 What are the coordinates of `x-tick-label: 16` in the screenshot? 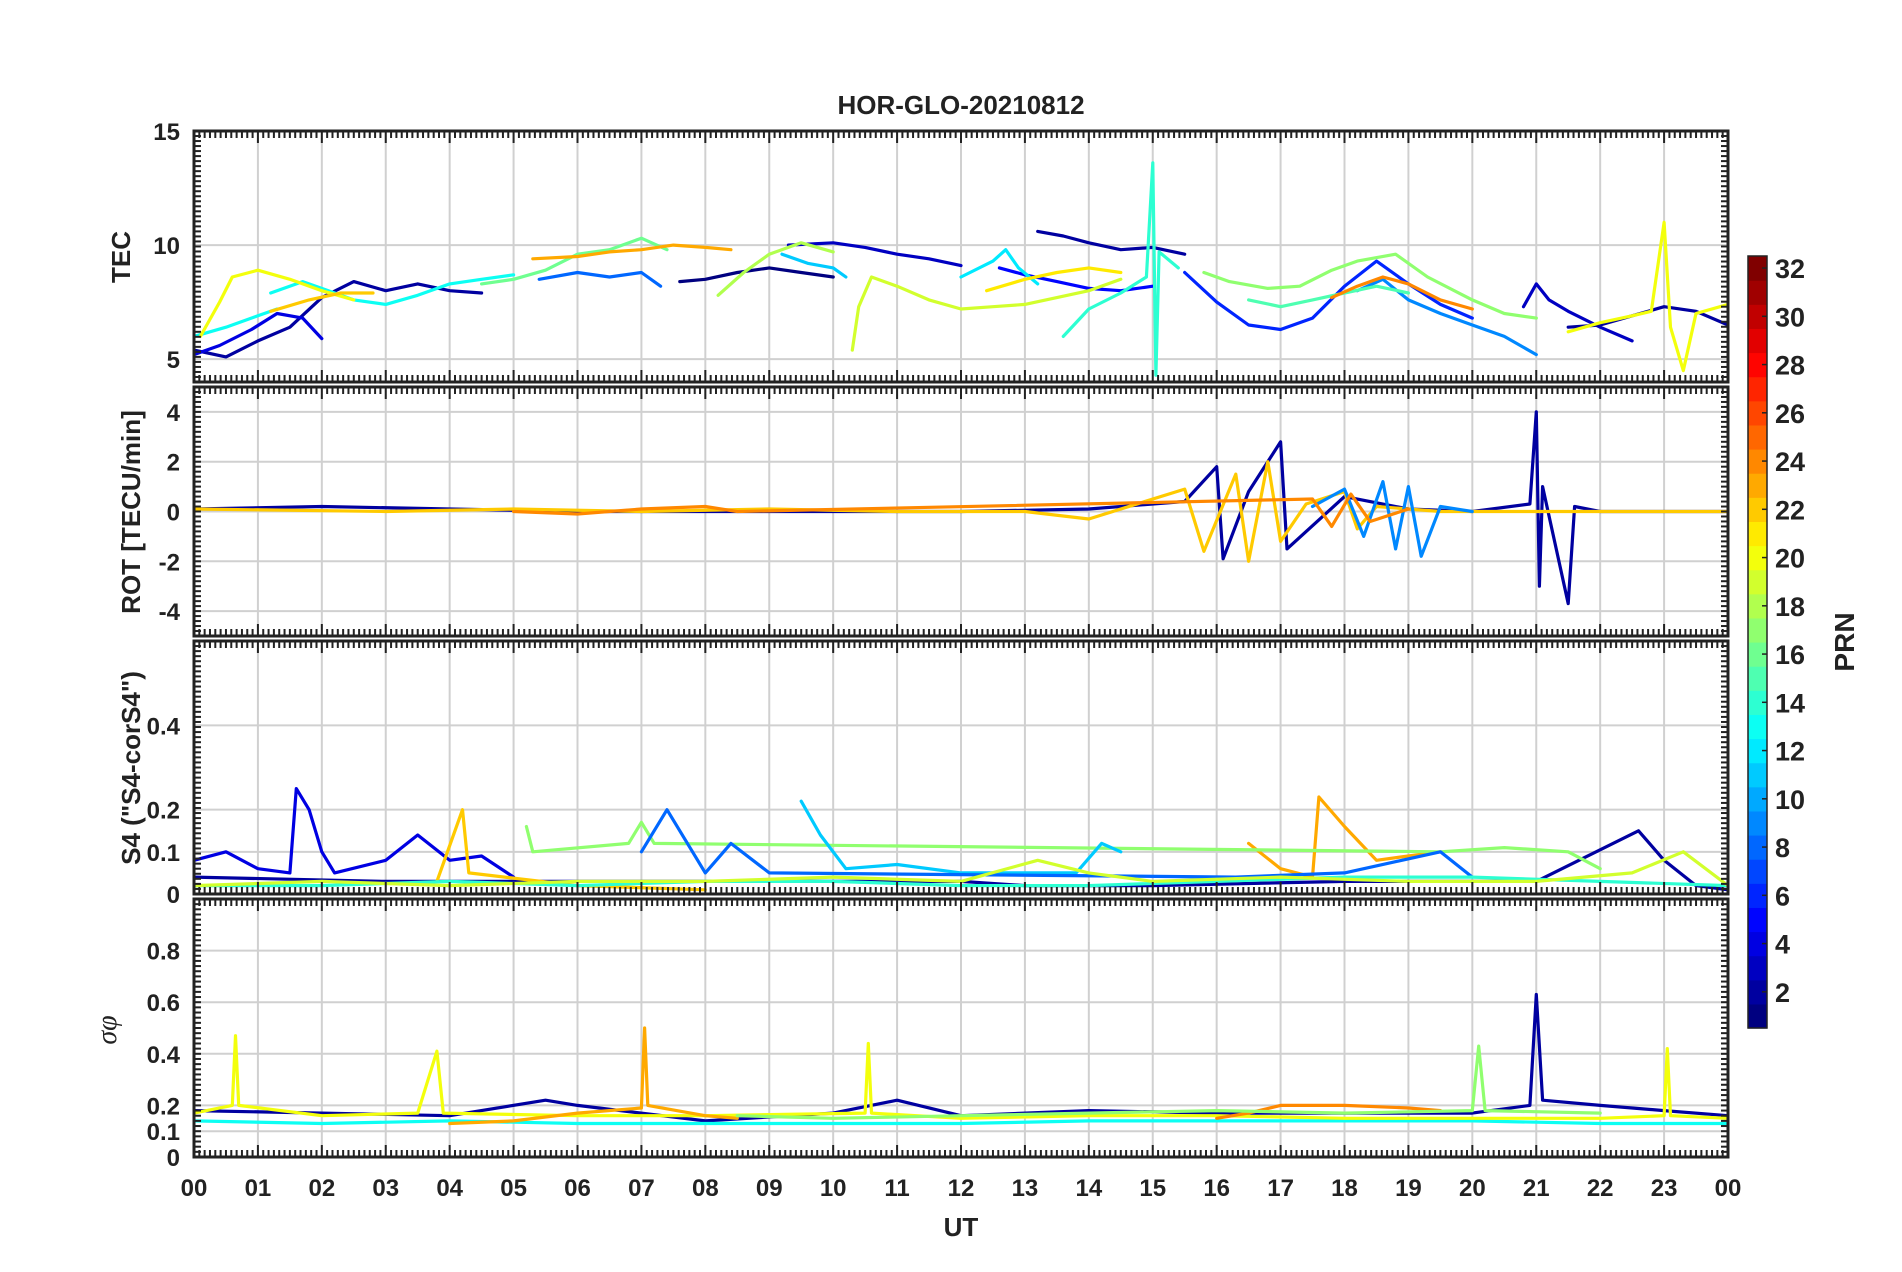 It's located at (1216, 1188).